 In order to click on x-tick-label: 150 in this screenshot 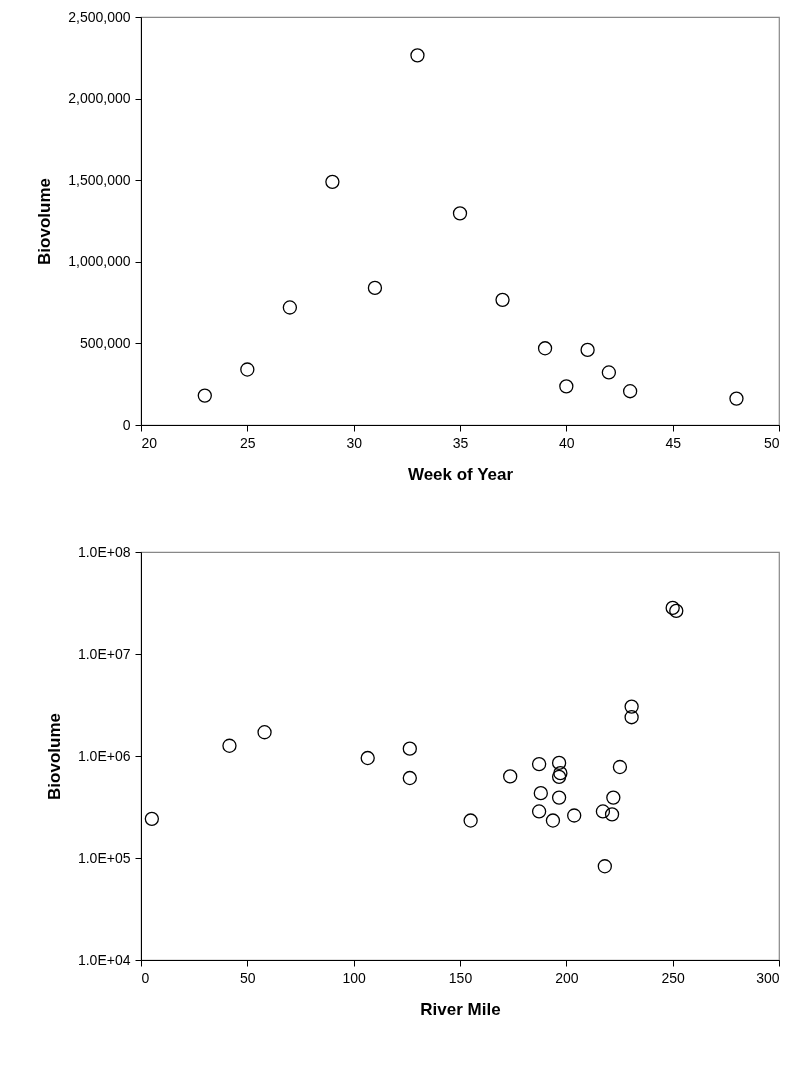, I will do `click(460, 977)`.